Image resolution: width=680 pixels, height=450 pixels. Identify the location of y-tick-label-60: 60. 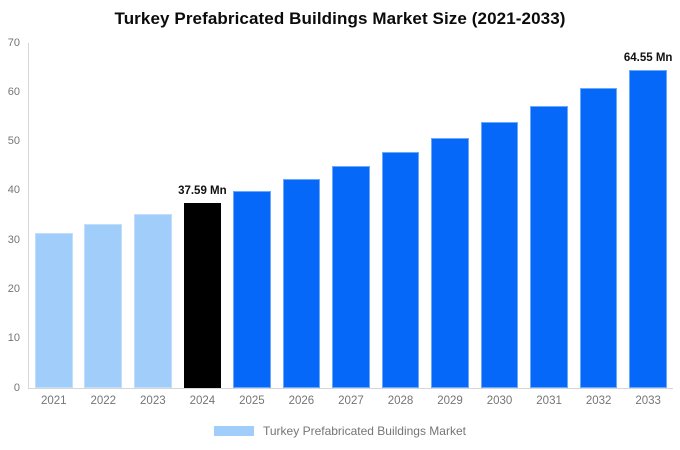
(13, 91).